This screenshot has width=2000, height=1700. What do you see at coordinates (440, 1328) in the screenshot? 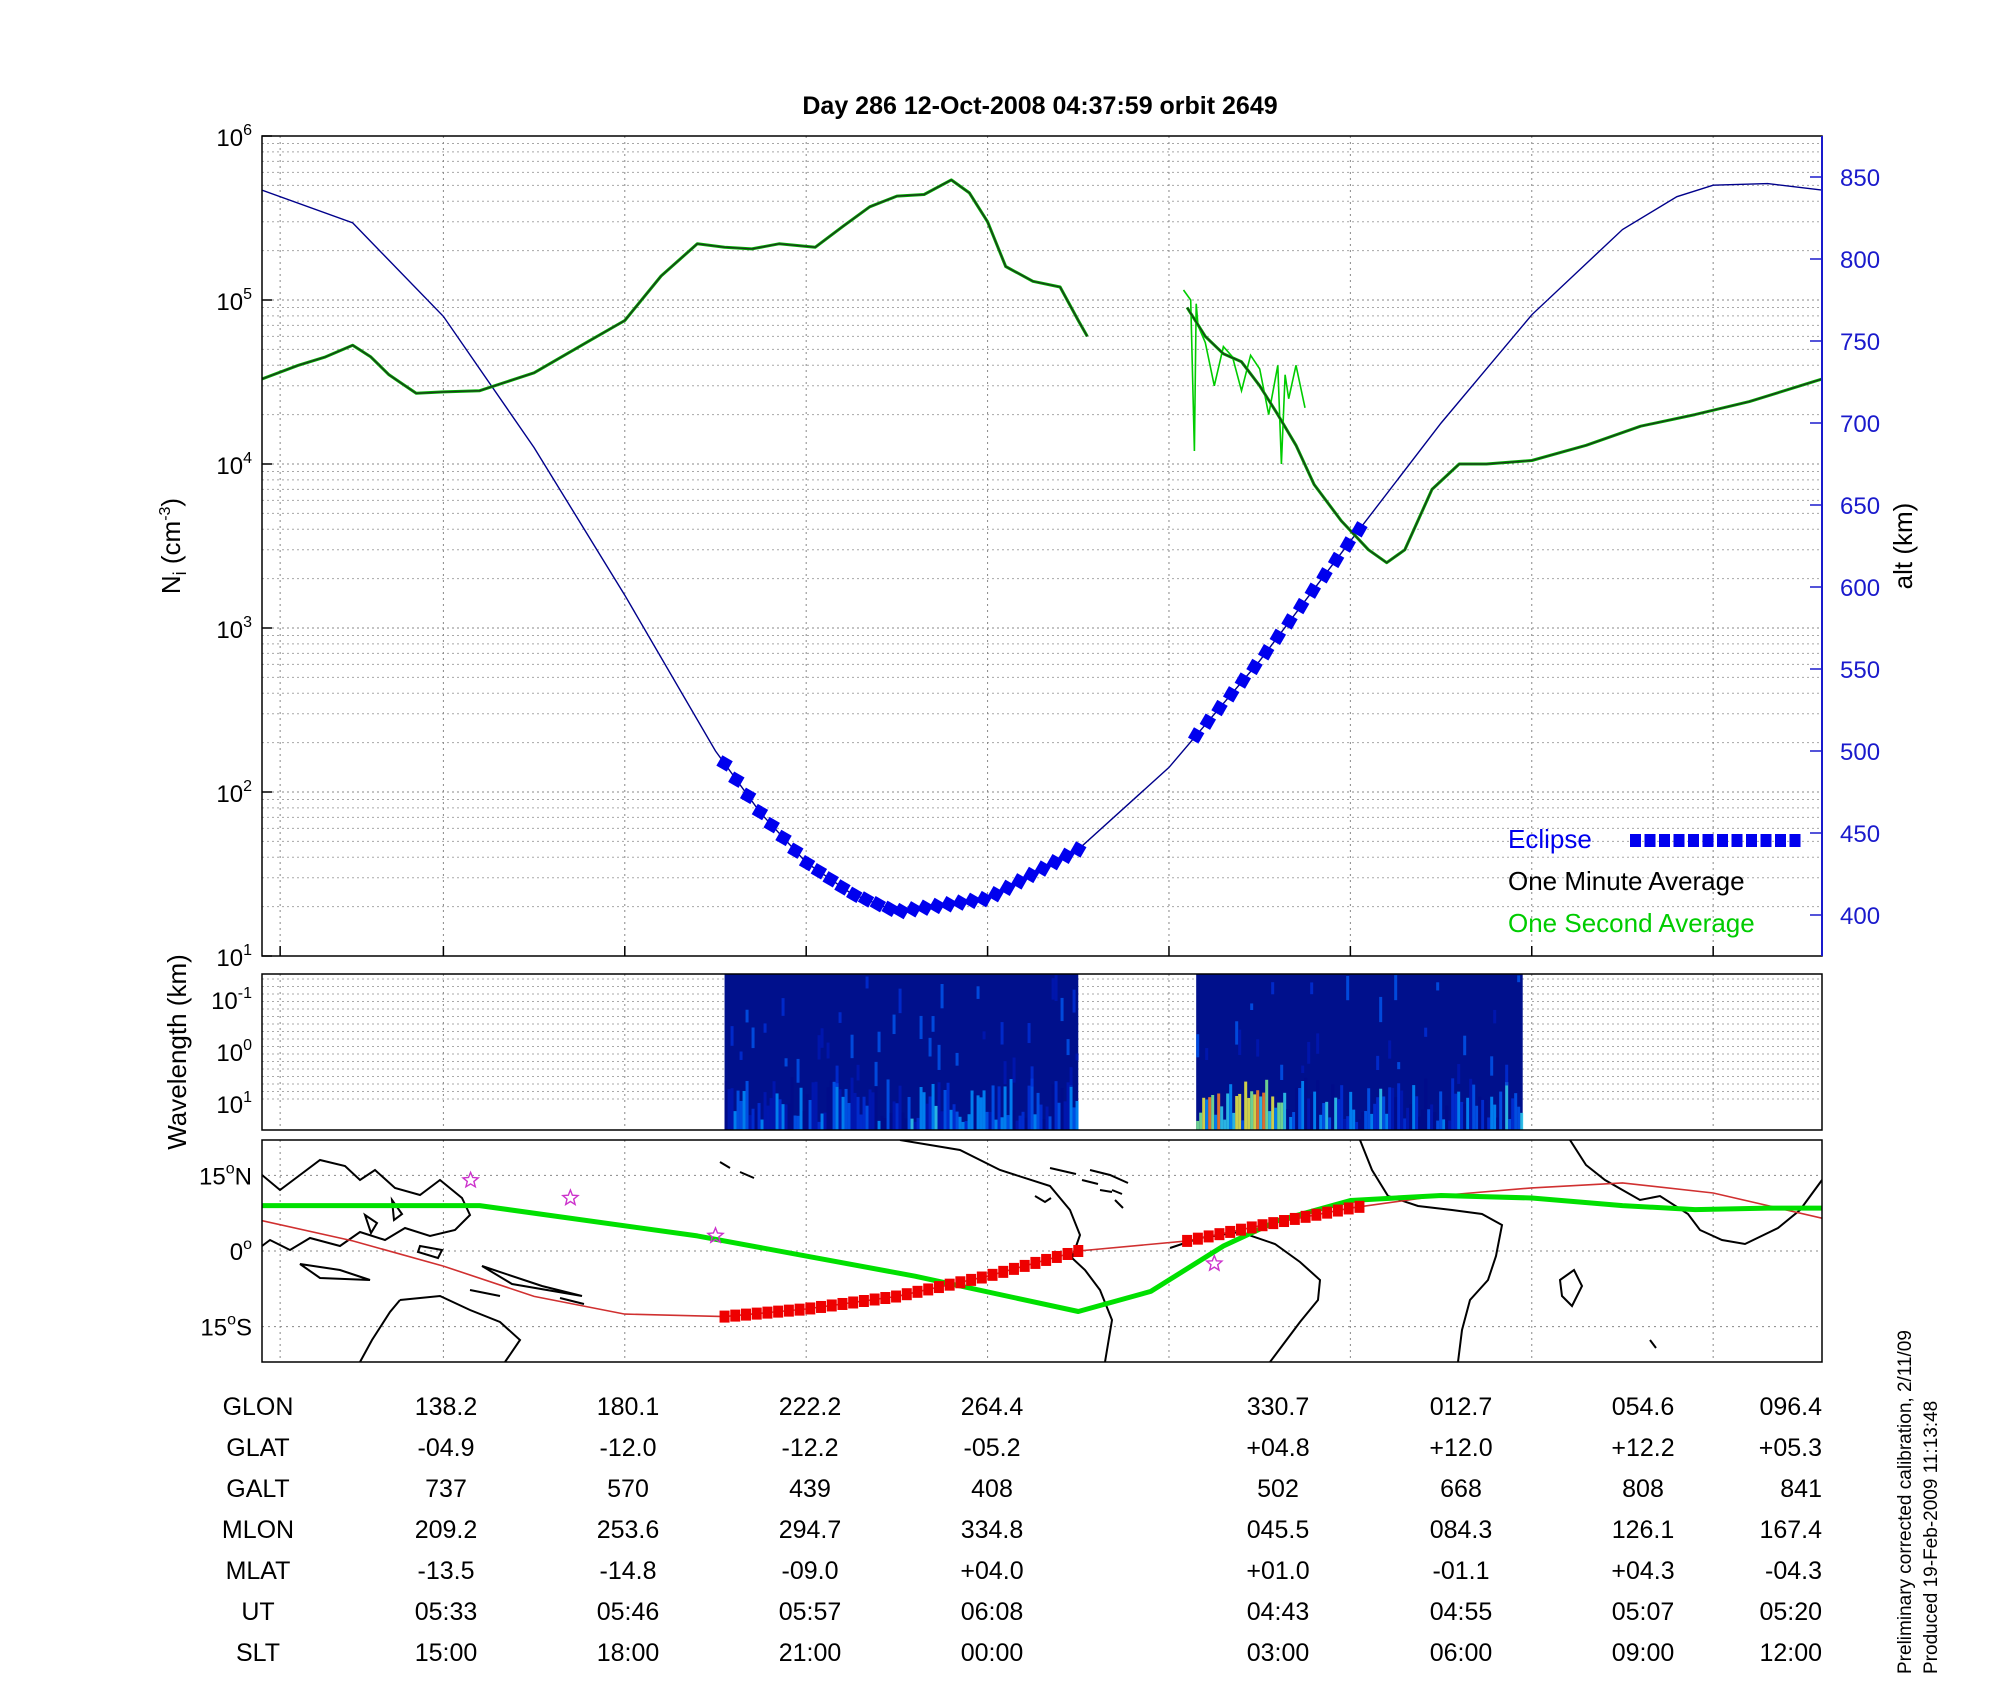
I see `coastline-australia` at bounding box center [440, 1328].